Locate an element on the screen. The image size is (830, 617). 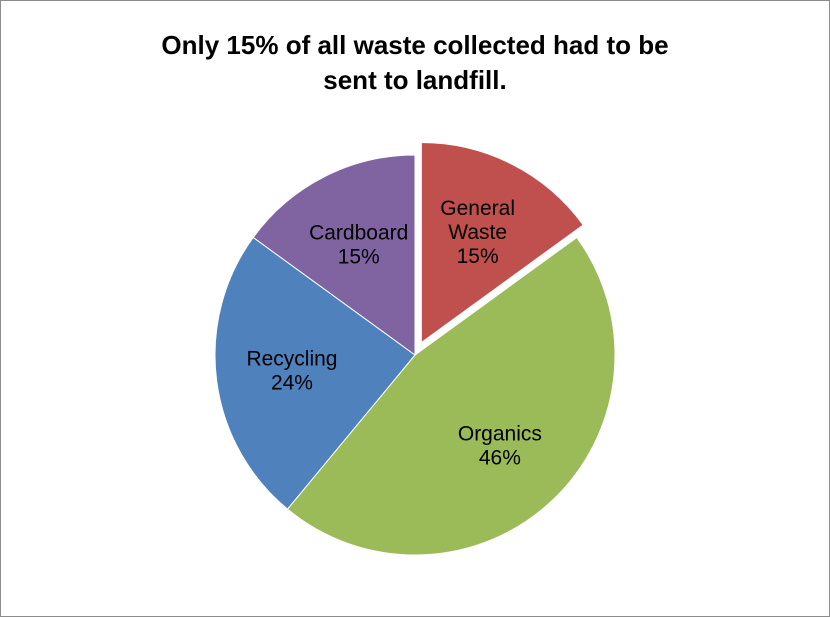
pie-slice-recycling is located at coordinates (315, 373).